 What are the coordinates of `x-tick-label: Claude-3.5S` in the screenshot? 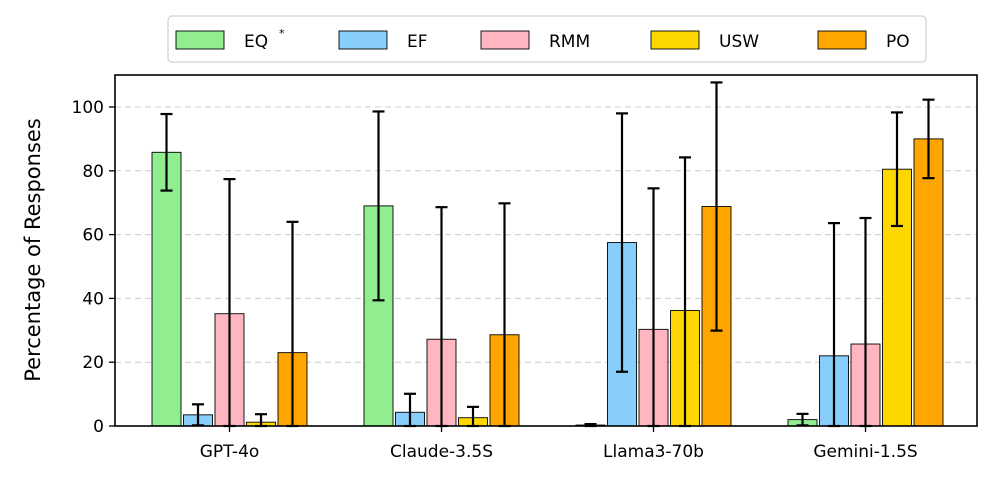 It's located at (441, 452).